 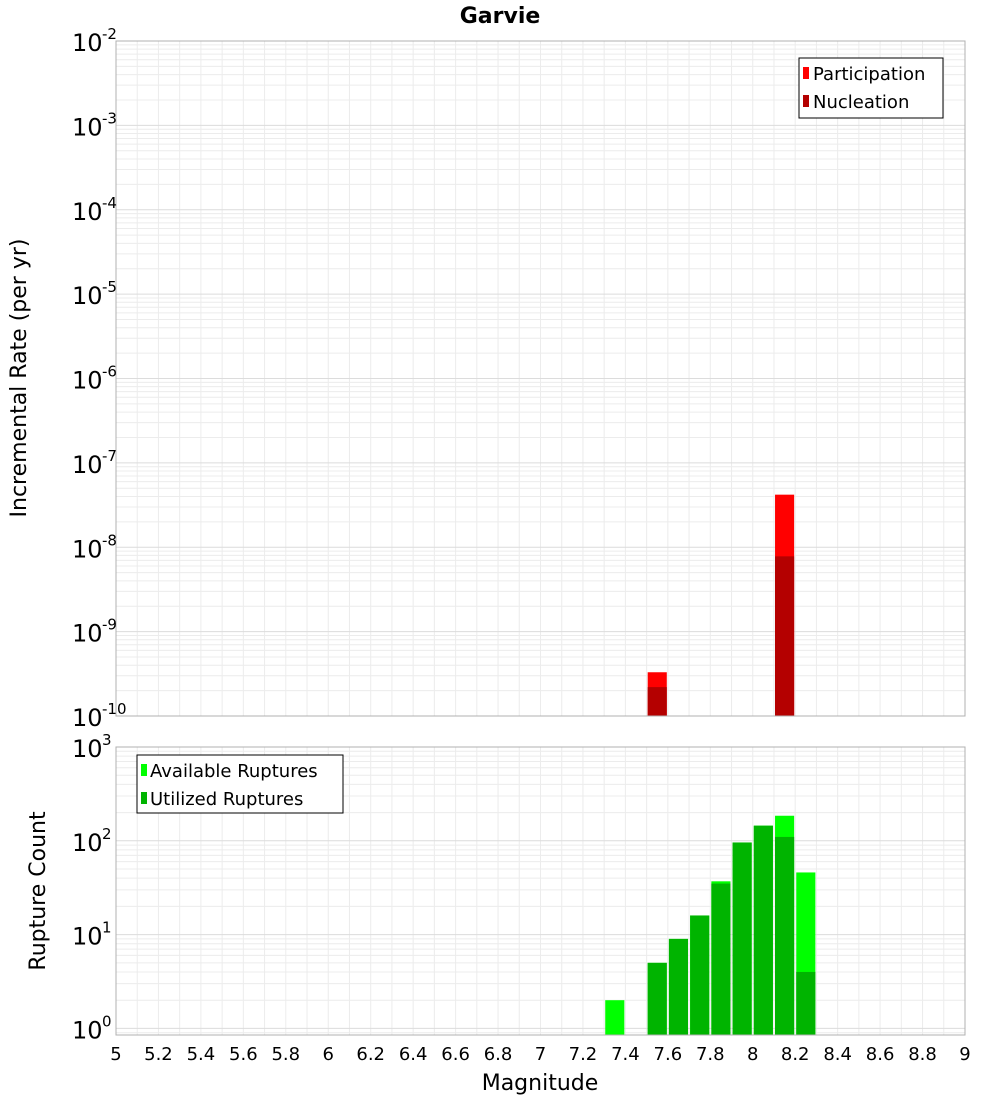 I want to click on top-y-tick-exponent: -7, so click(x=109, y=456).